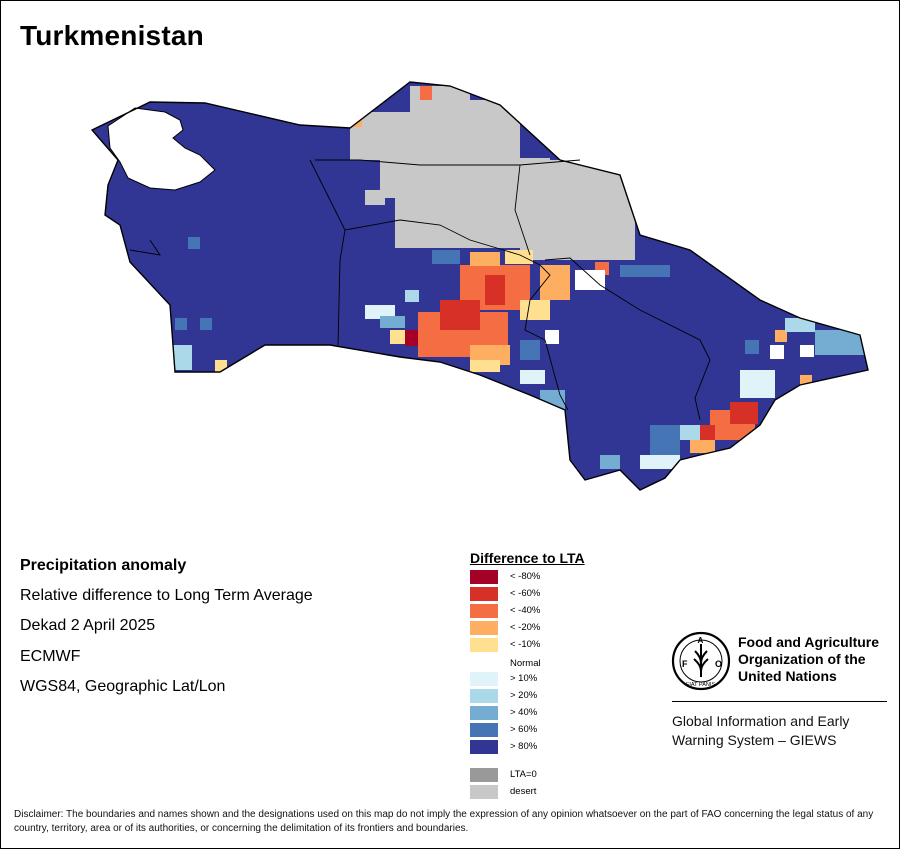 The width and height of the screenshot is (900, 849). What do you see at coordinates (523, 791) in the screenshot?
I see `legend-label: desert` at bounding box center [523, 791].